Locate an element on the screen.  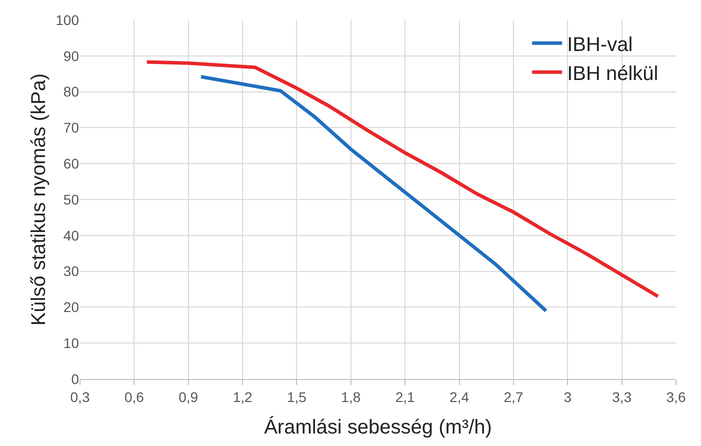
y-tick-label: 0 is located at coordinates (75, 378).